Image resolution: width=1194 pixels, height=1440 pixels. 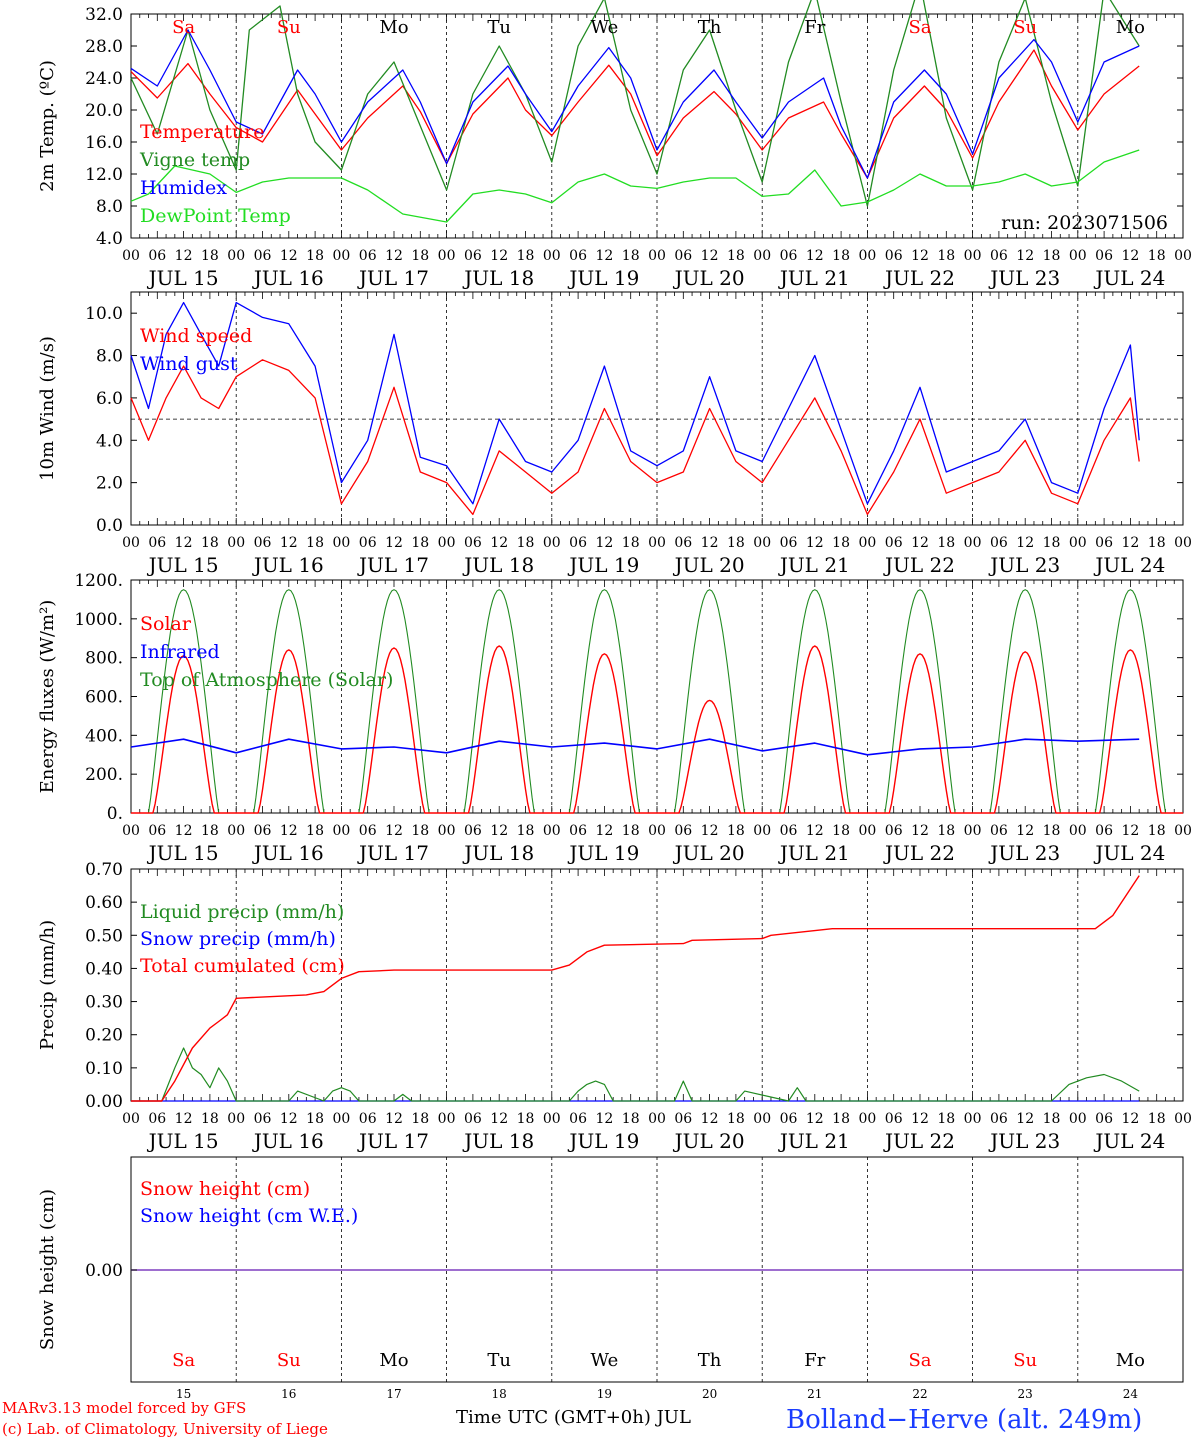 I want to click on temp-panel-date-label: JUL 16, so click(x=288, y=278).